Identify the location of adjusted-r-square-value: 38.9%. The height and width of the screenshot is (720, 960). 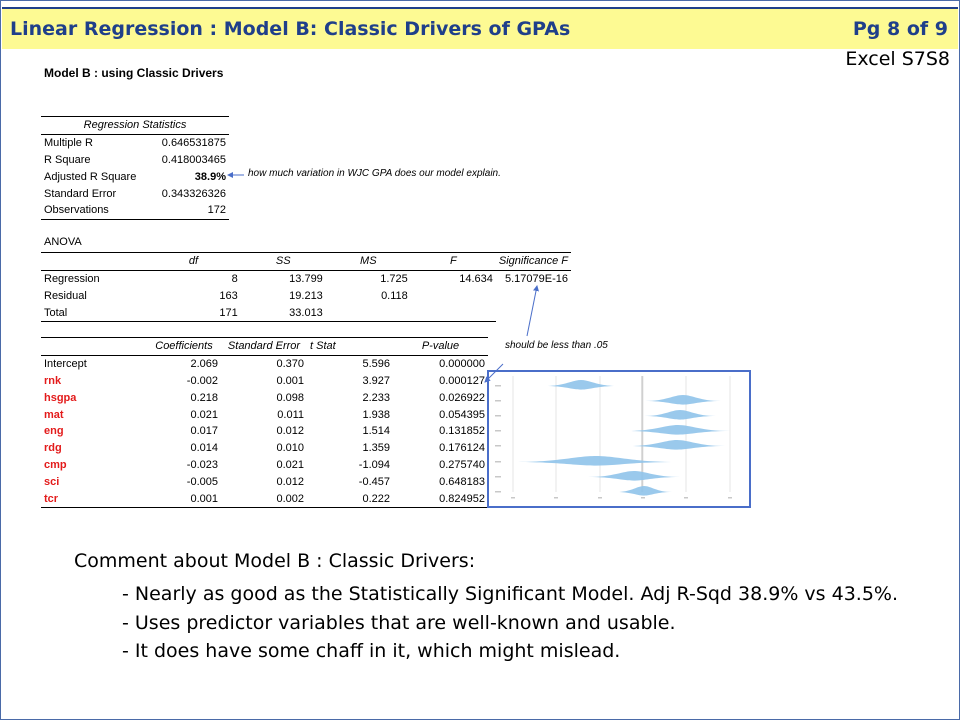
(210, 176).